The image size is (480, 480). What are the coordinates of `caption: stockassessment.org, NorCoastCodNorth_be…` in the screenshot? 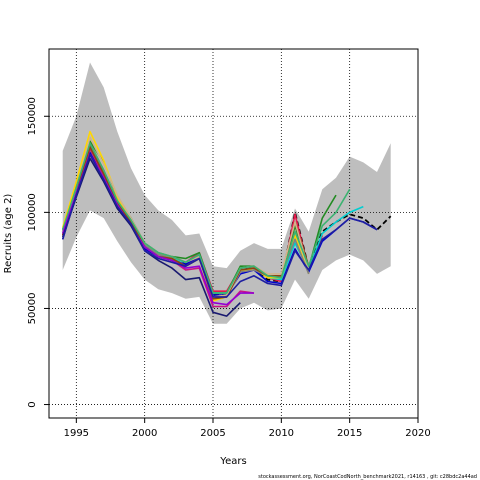 It's located at (367, 477).